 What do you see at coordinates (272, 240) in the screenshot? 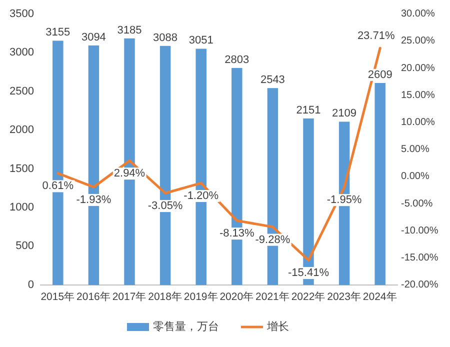
I see `data-label: -9.28%` at bounding box center [272, 240].